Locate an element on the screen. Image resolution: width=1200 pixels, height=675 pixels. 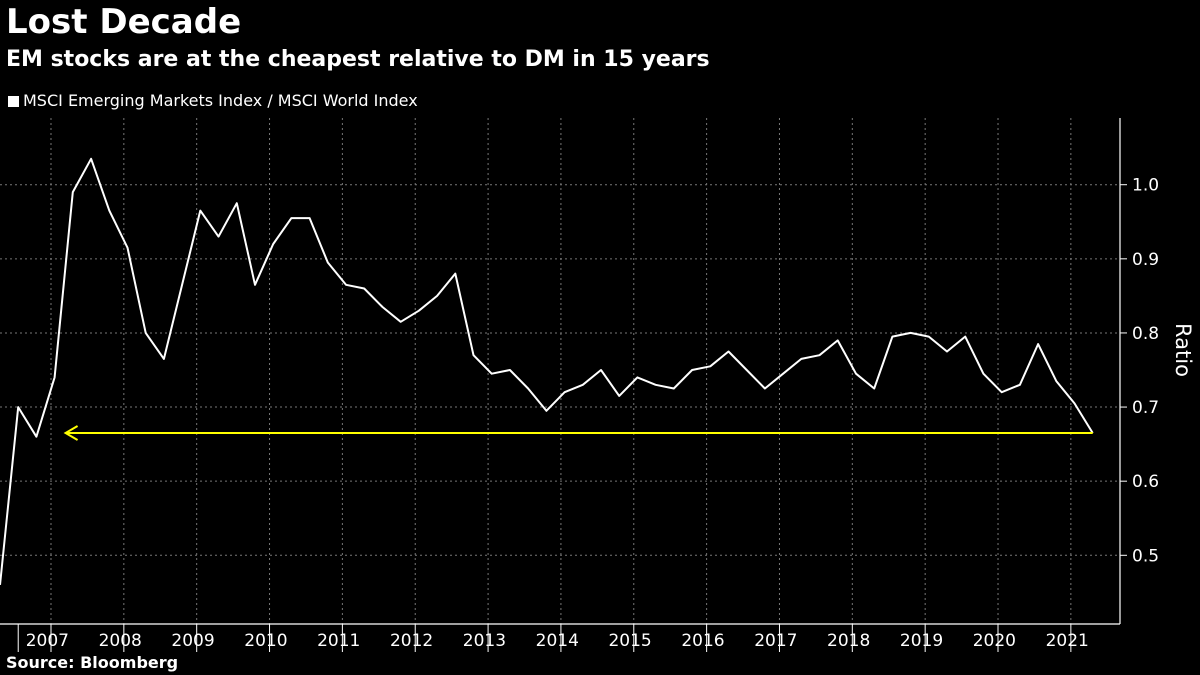
x-tick-label: 2019 is located at coordinates (921, 641).